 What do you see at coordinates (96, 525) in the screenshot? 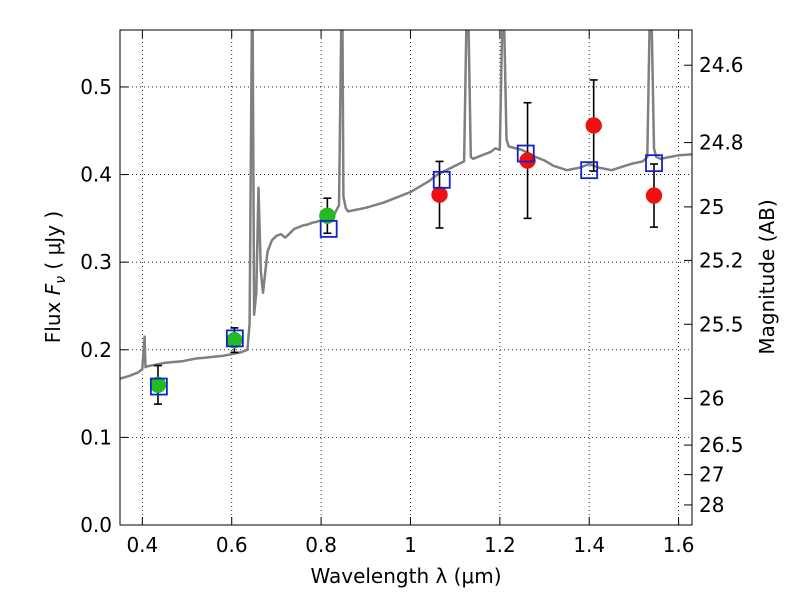
I see `y-tick-label: 0.0` at bounding box center [96, 525].